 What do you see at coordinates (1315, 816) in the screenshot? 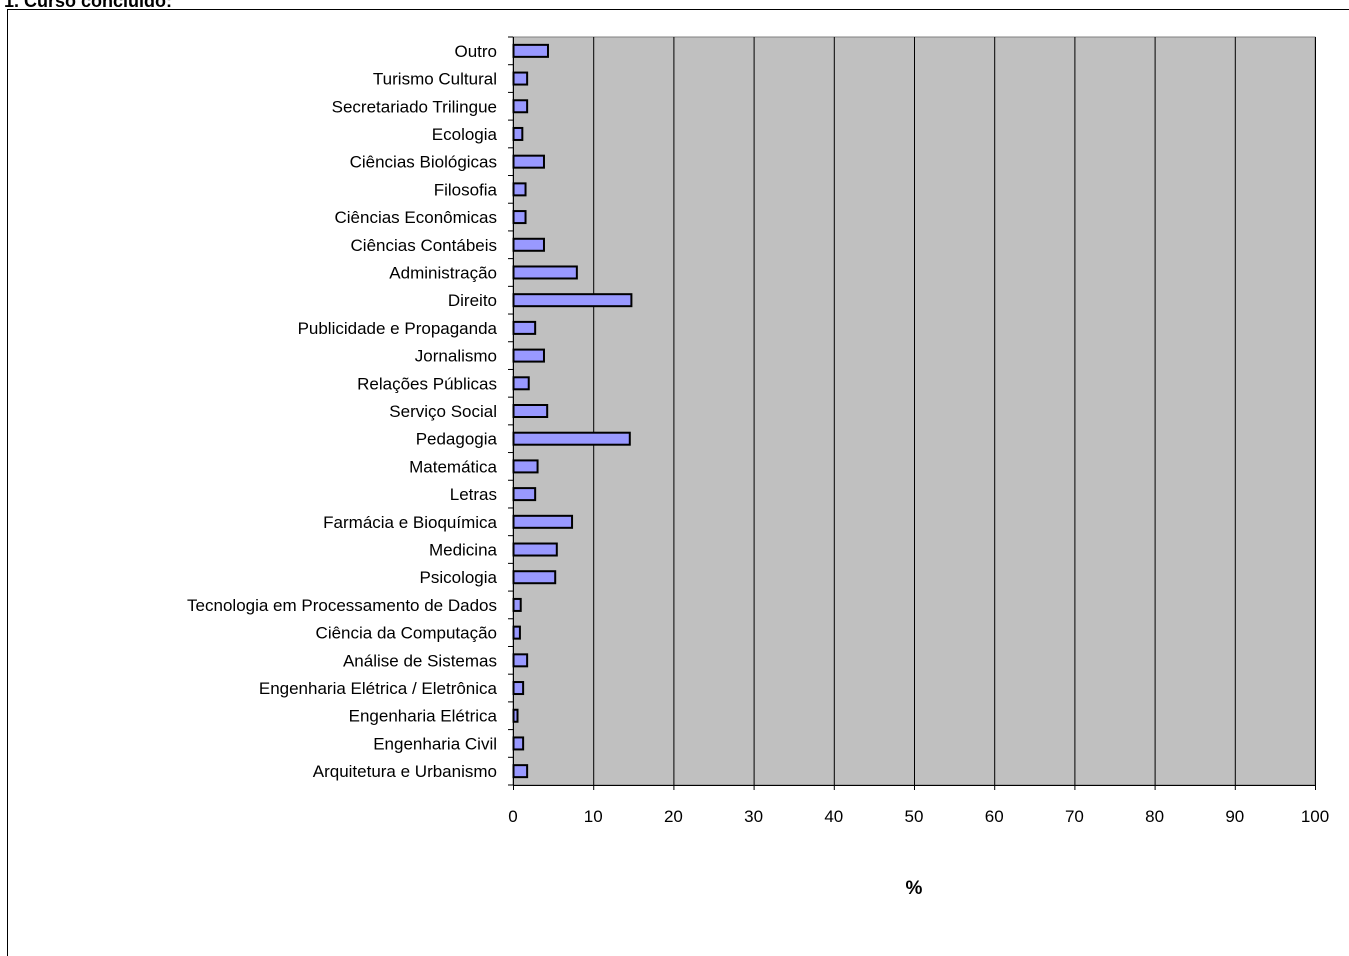
I see `x-tick-label: 100` at bounding box center [1315, 816].